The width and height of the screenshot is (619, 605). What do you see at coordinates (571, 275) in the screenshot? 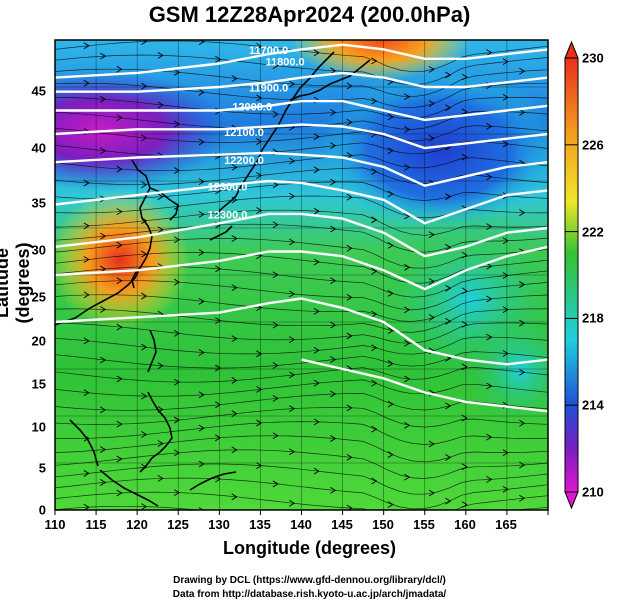
I see `colorbar` at bounding box center [571, 275].